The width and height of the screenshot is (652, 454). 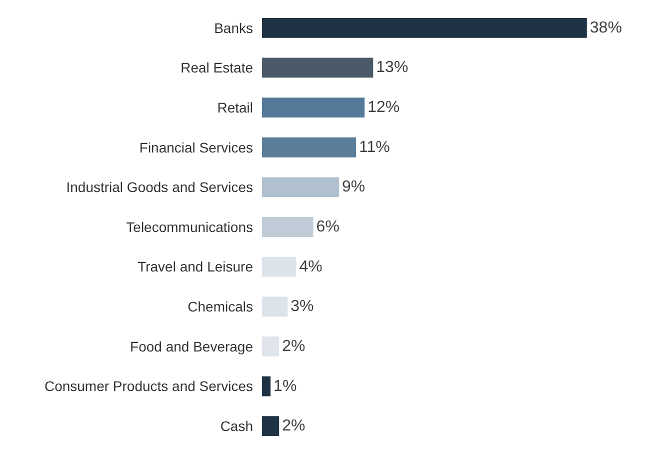 What do you see at coordinates (196, 147) in the screenshot?
I see `y-tick-label: Financial Services` at bounding box center [196, 147].